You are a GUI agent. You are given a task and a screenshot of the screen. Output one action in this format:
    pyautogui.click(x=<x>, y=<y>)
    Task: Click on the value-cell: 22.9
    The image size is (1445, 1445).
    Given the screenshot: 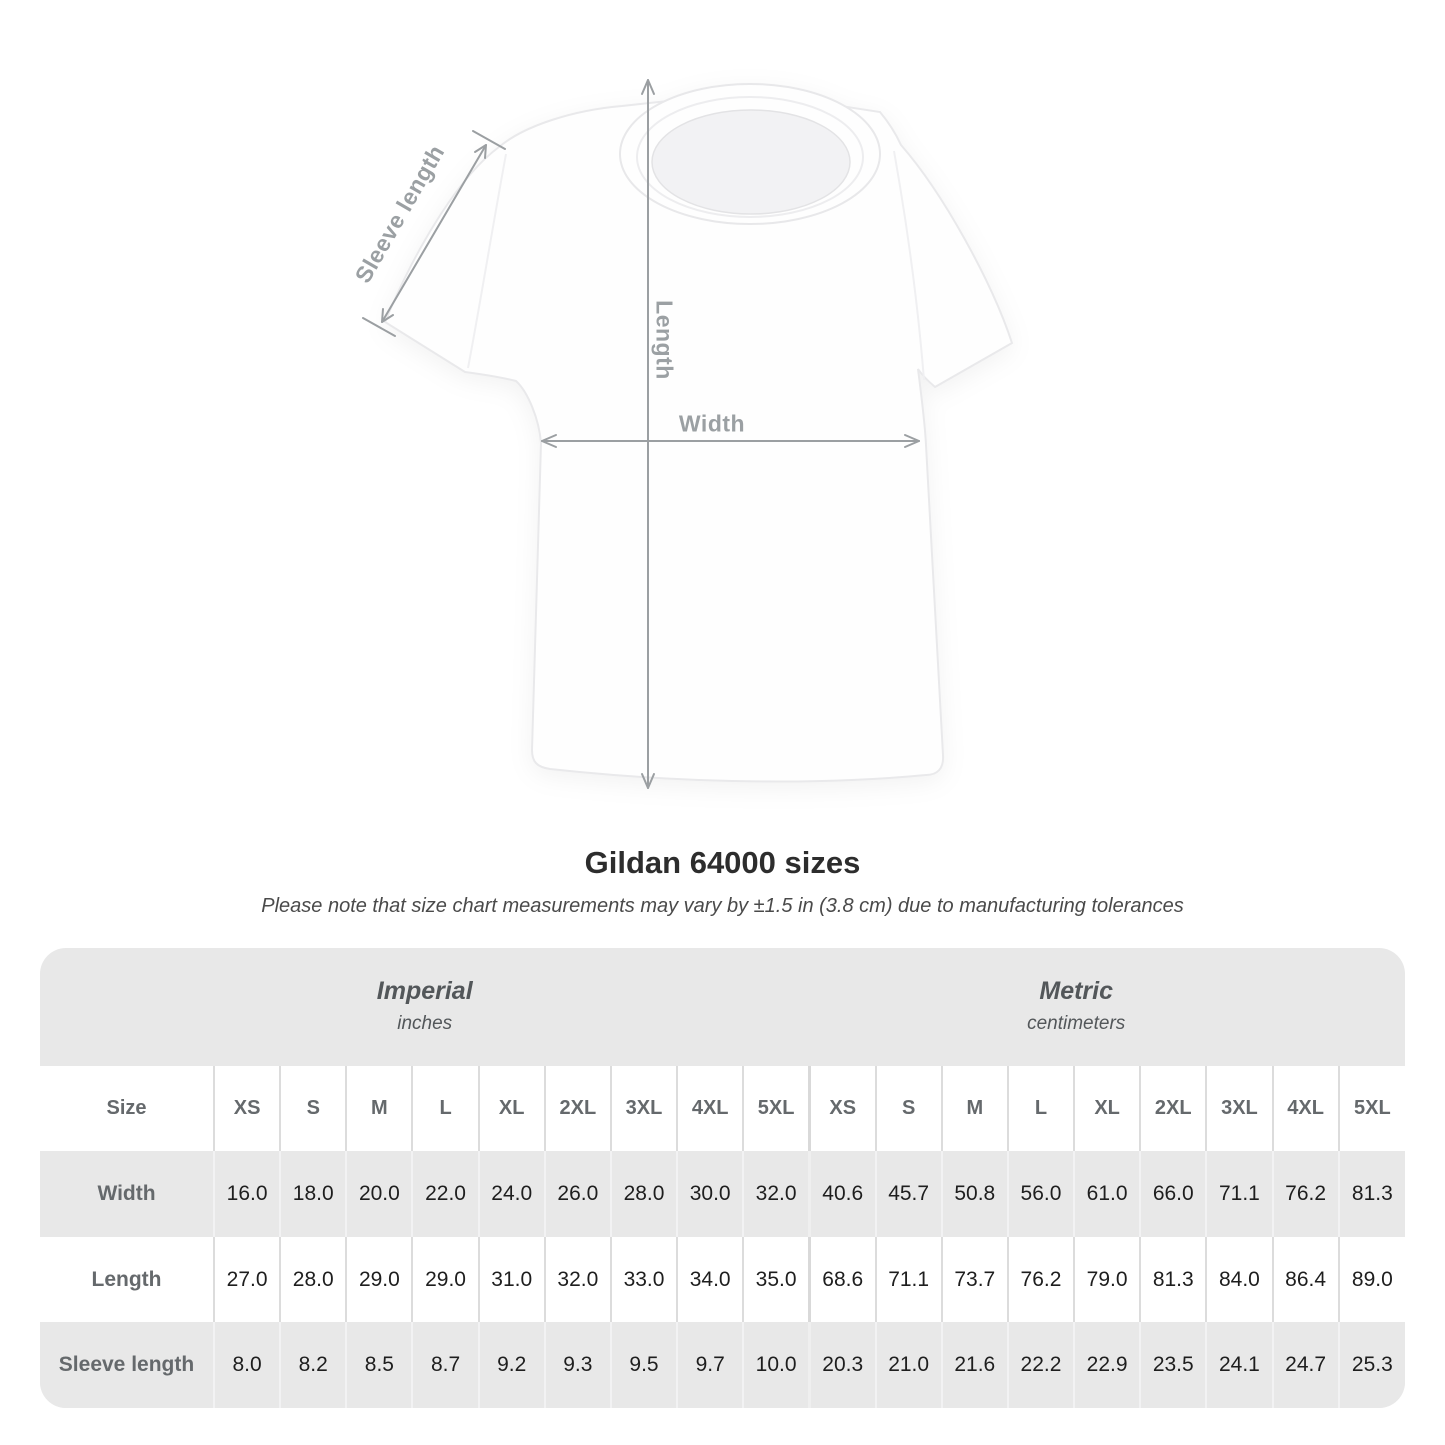 What is the action you would take?
    pyautogui.click(x=1107, y=1365)
    